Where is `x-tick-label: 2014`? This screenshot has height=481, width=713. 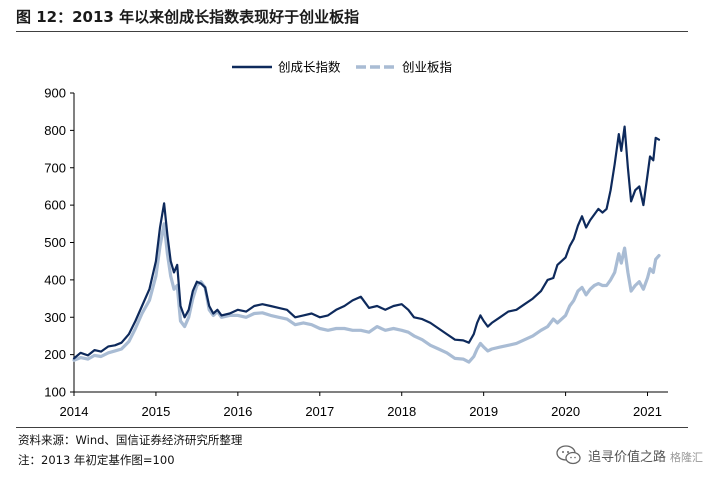 x-tick-label: 2014 is located at coordinates (74, 411).